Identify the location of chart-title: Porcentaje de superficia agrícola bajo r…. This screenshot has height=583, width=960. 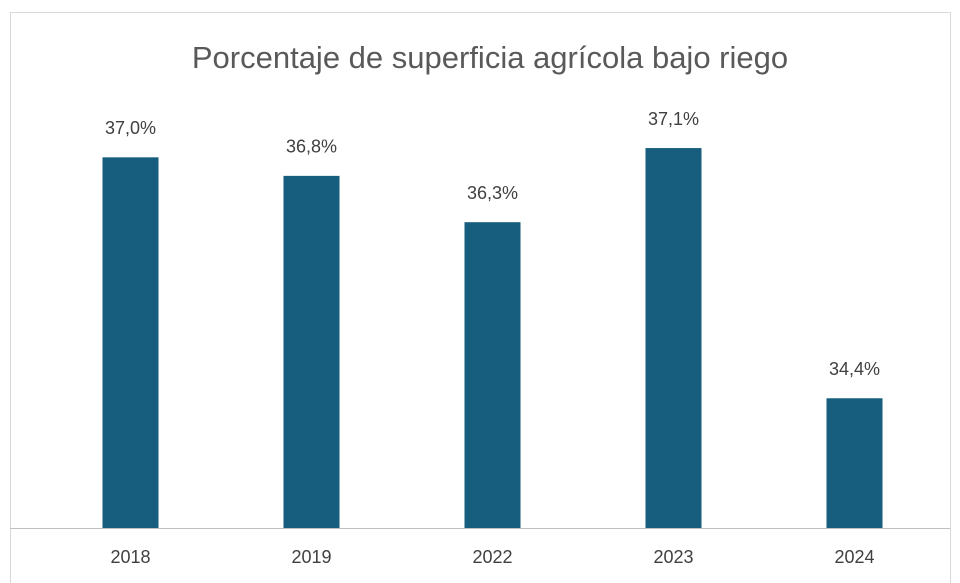
(490, 57).